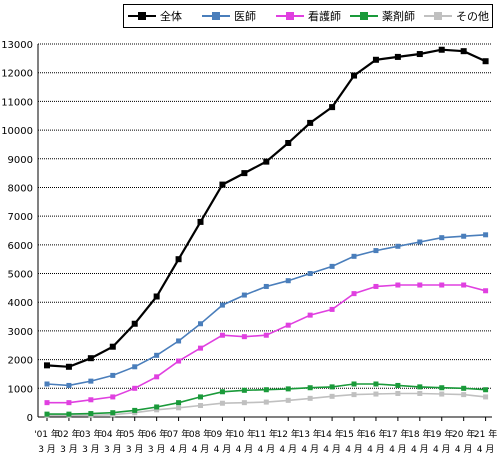 The height and width of the screenshot is (462, 500). What do you see at coordinates (441, 434) in the screenshot?
I see `x-tick-label-year: 19 年` at bounding box center [441, 434].